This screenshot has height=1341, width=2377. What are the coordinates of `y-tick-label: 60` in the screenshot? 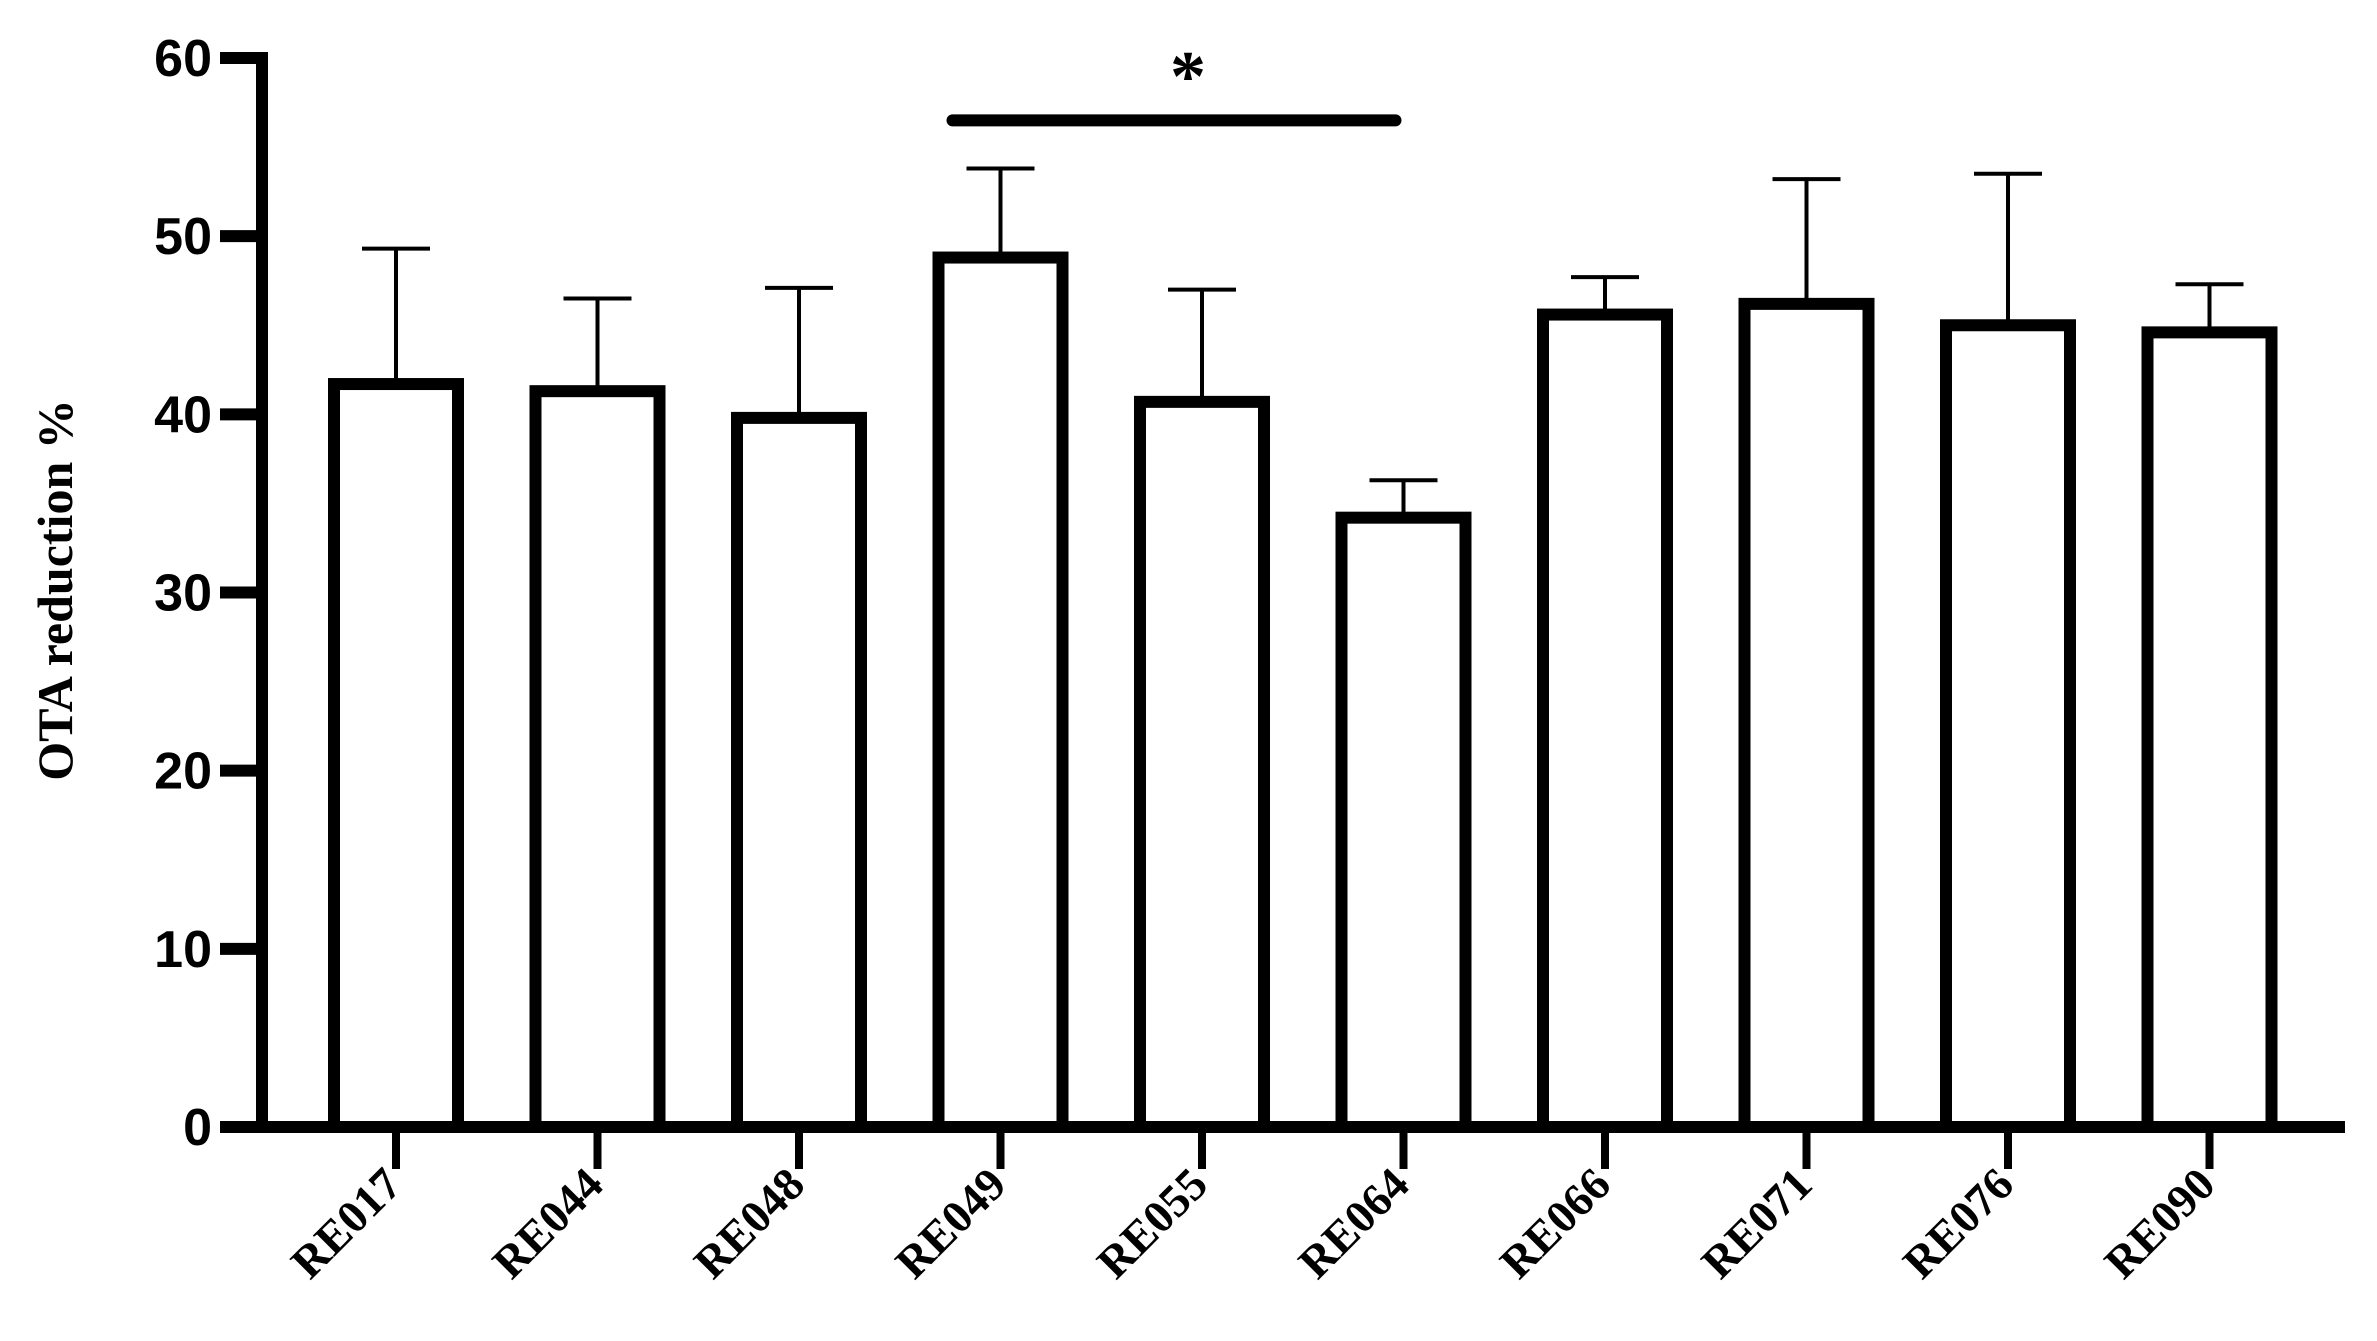 It's located at (183, 59).